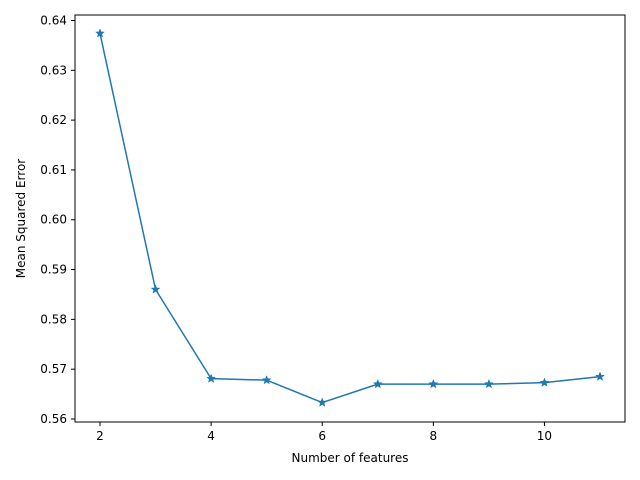 The image size is (640, 480). What do you see at coordinates (211, 436) in the screenshot?
I see `x-tick-label: 4` at bounding box center [211, 436].